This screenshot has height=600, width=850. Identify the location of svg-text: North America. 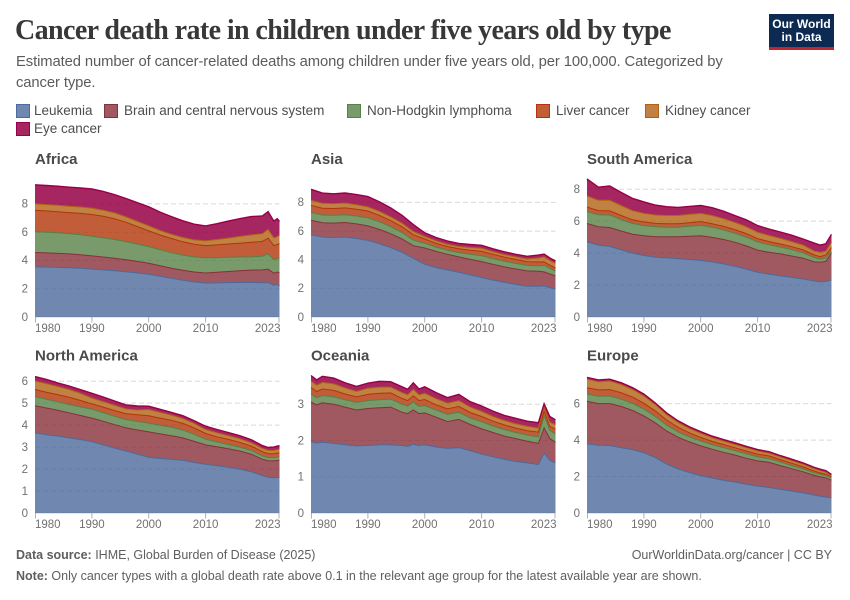
(86, 356).